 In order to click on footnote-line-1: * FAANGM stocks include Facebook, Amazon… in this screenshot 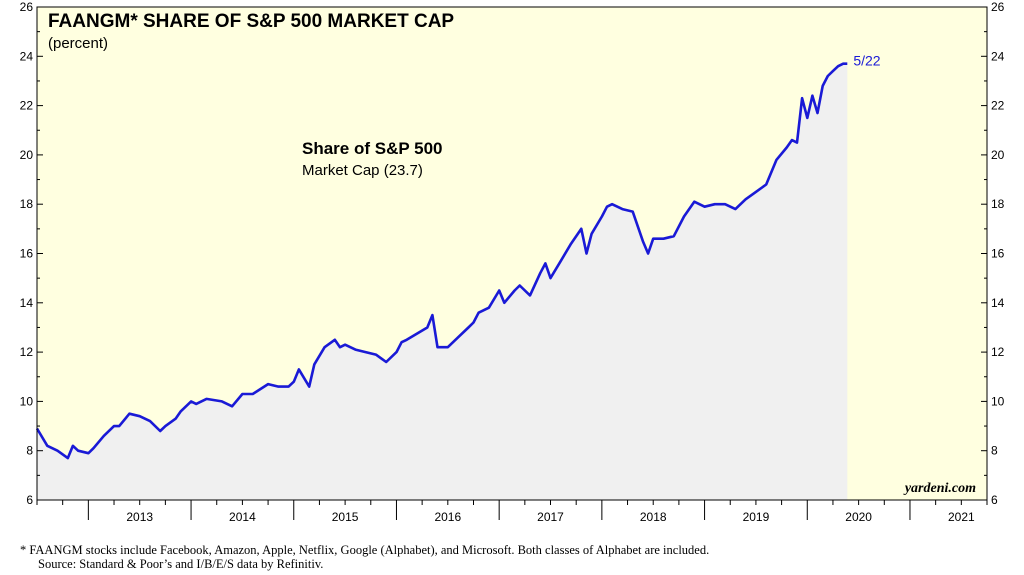, I will do `click(365, 550)`.